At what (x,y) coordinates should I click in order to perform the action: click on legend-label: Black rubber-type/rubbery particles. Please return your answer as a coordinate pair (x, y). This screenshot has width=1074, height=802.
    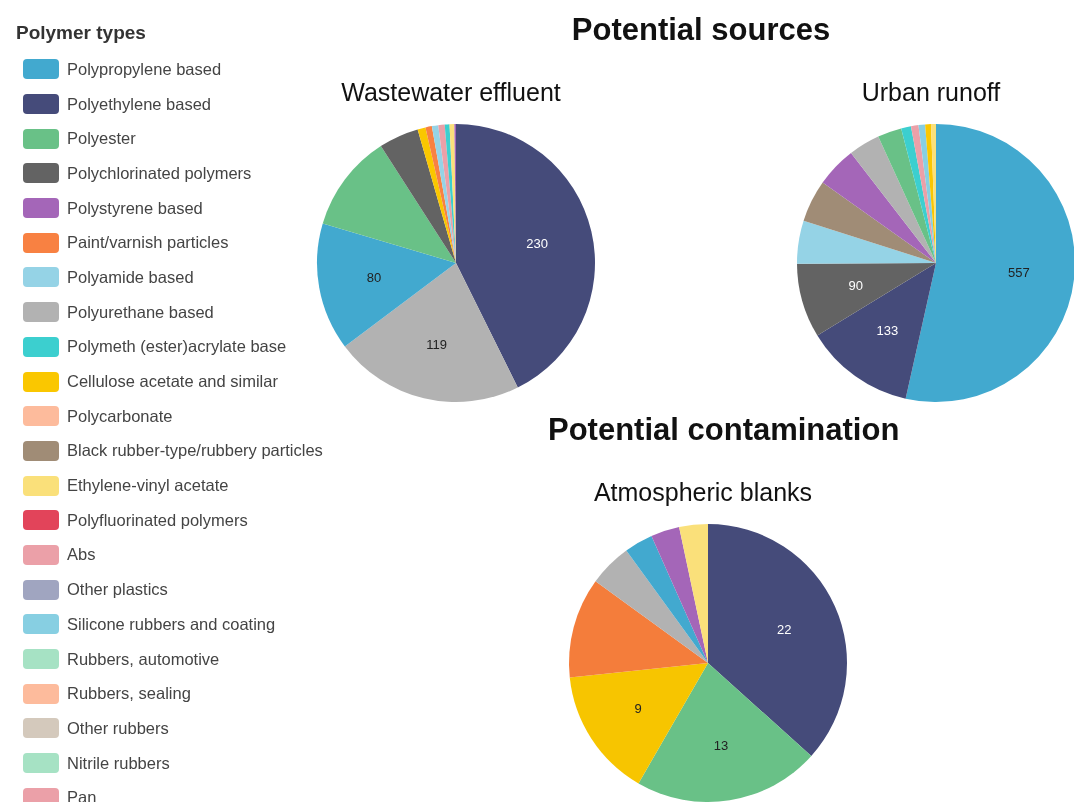
    Looking at the image, I should click on (195, 451).